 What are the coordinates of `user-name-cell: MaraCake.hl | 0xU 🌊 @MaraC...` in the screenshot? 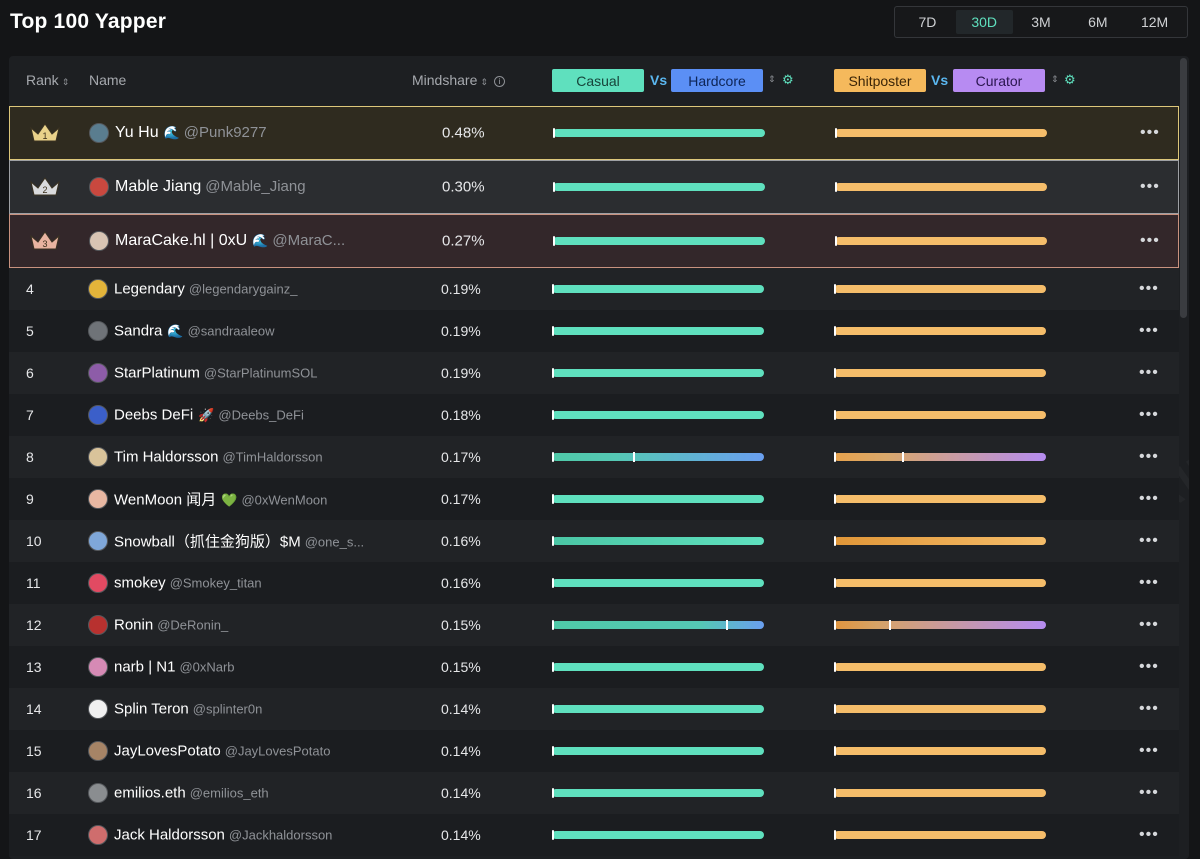 It's located at (230, 241).